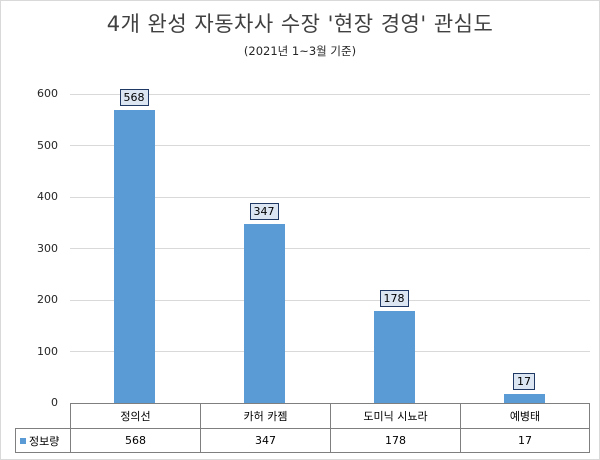 The image size is (600, 460). What do you see at coordinates (525, 440) in the screenshot?
I see `table-value-cell: 17` at bounding box center [525, 440].